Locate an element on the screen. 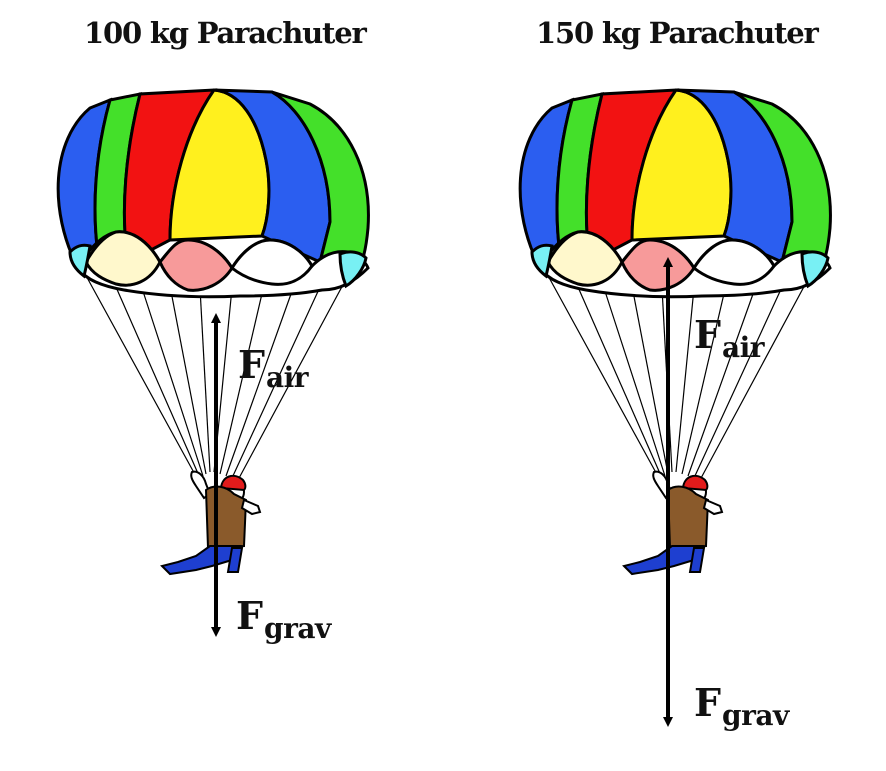 The height and width of the screenshot is (771, 886). label-f-grav-100kg: Fgrav is located at coordinates (283, 620).